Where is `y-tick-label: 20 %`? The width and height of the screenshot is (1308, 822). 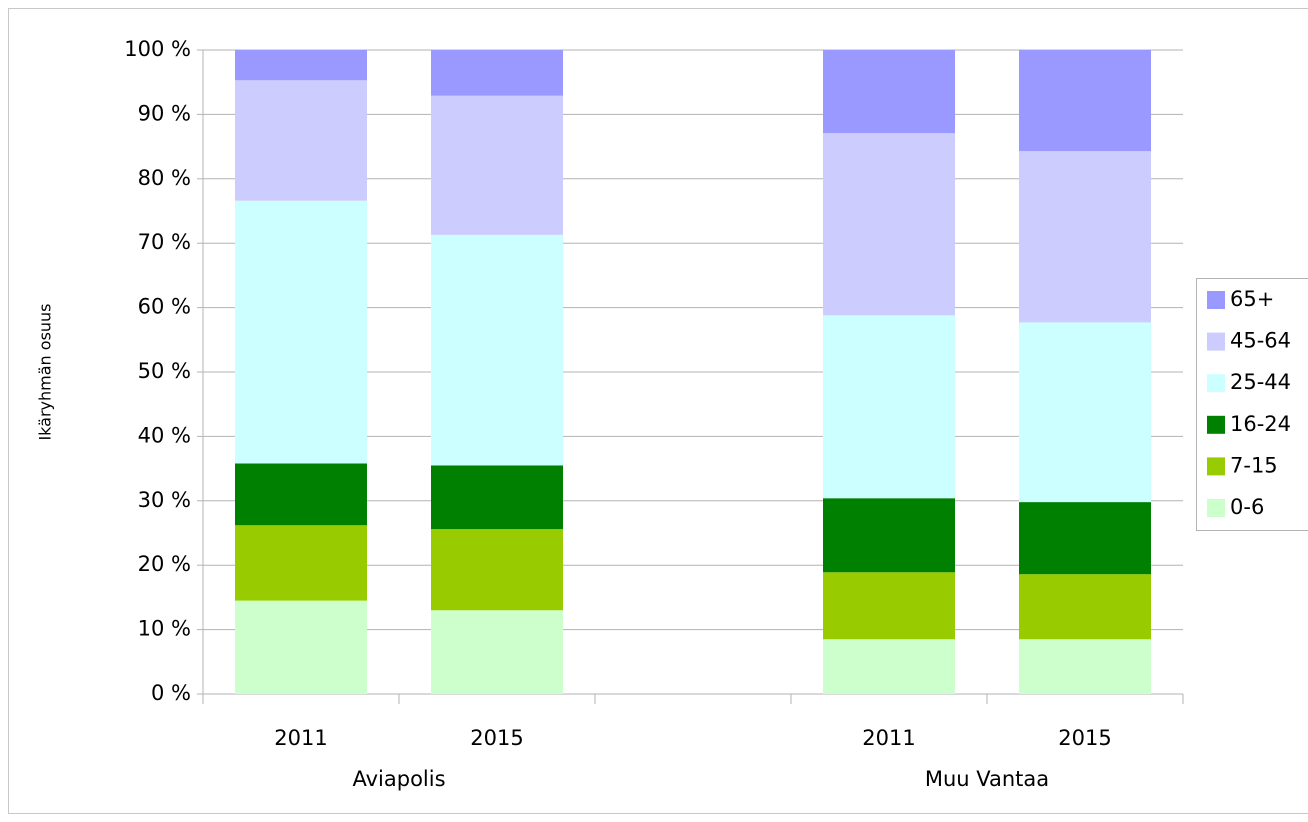
y-tick-label: 20 % is located at coordinates (164, 564).